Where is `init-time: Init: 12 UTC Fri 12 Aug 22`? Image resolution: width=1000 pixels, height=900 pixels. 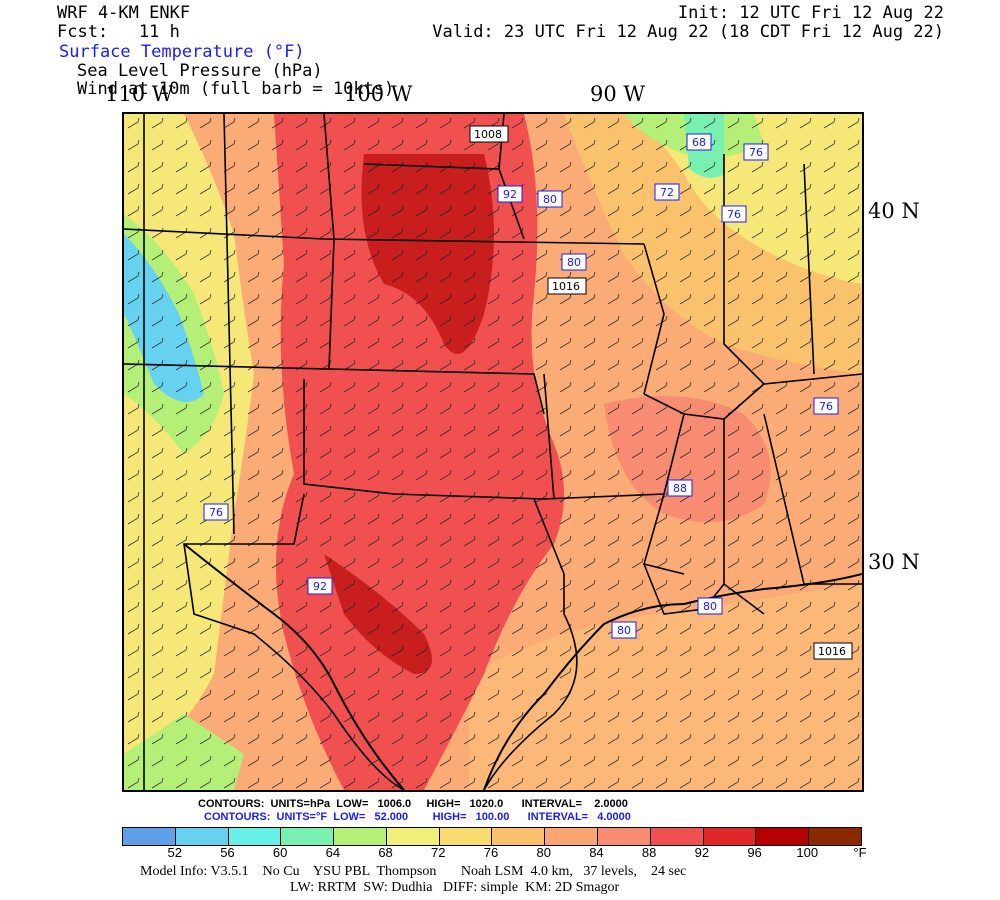
init-time: Init: 12 UTC Fri 12 Aug 22 is located at coordinates (810, 13).